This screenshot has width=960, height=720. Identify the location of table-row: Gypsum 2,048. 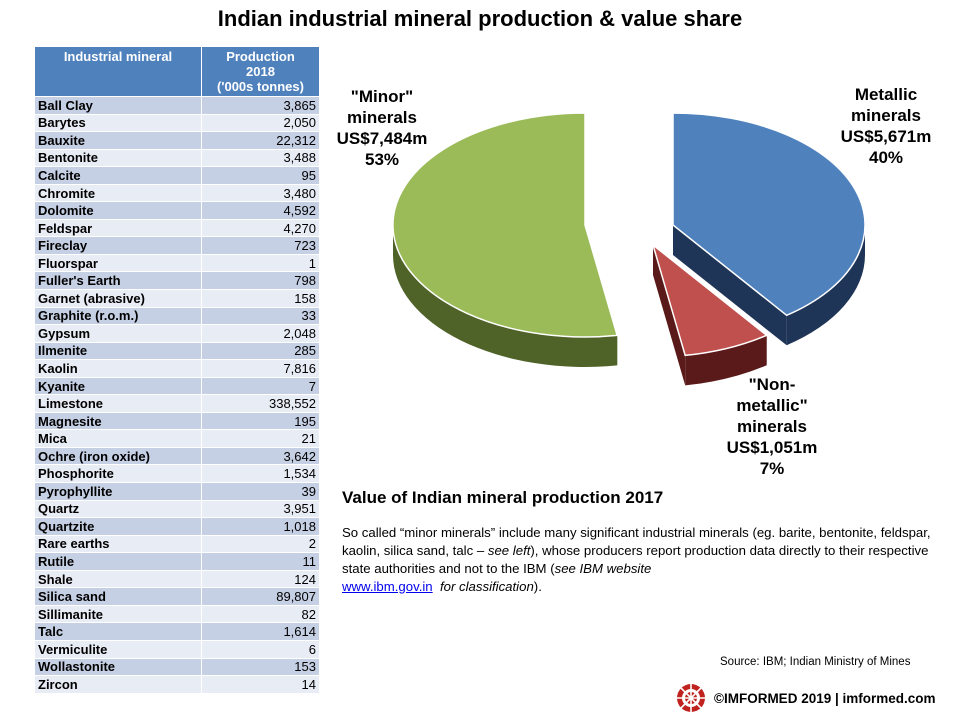
(177, 333).